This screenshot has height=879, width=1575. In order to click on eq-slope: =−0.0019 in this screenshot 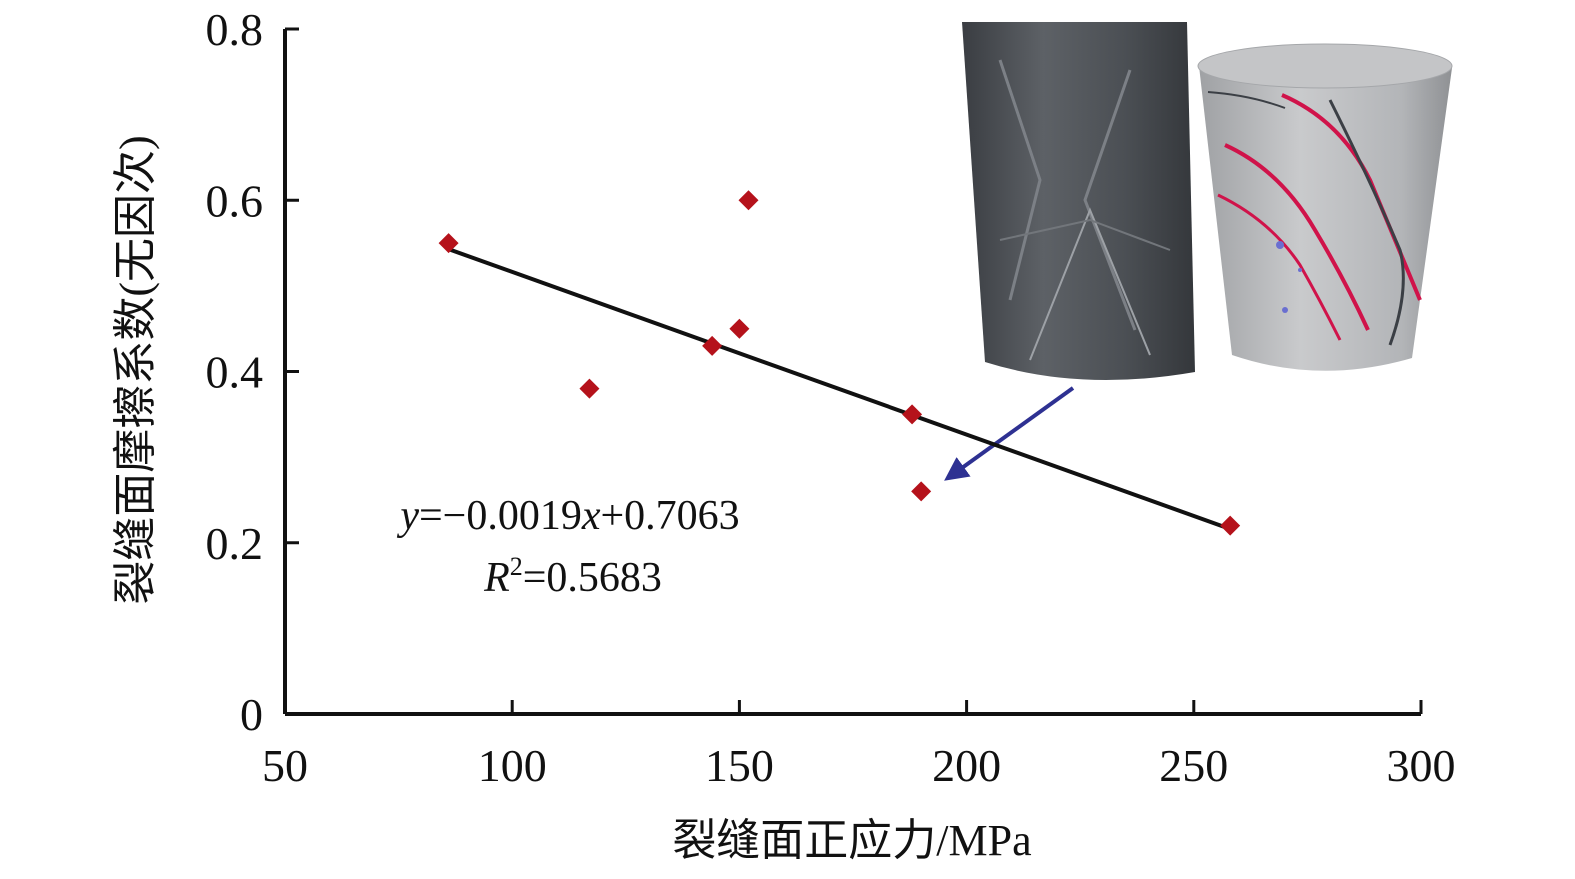, I will do `click(500, 516)`.